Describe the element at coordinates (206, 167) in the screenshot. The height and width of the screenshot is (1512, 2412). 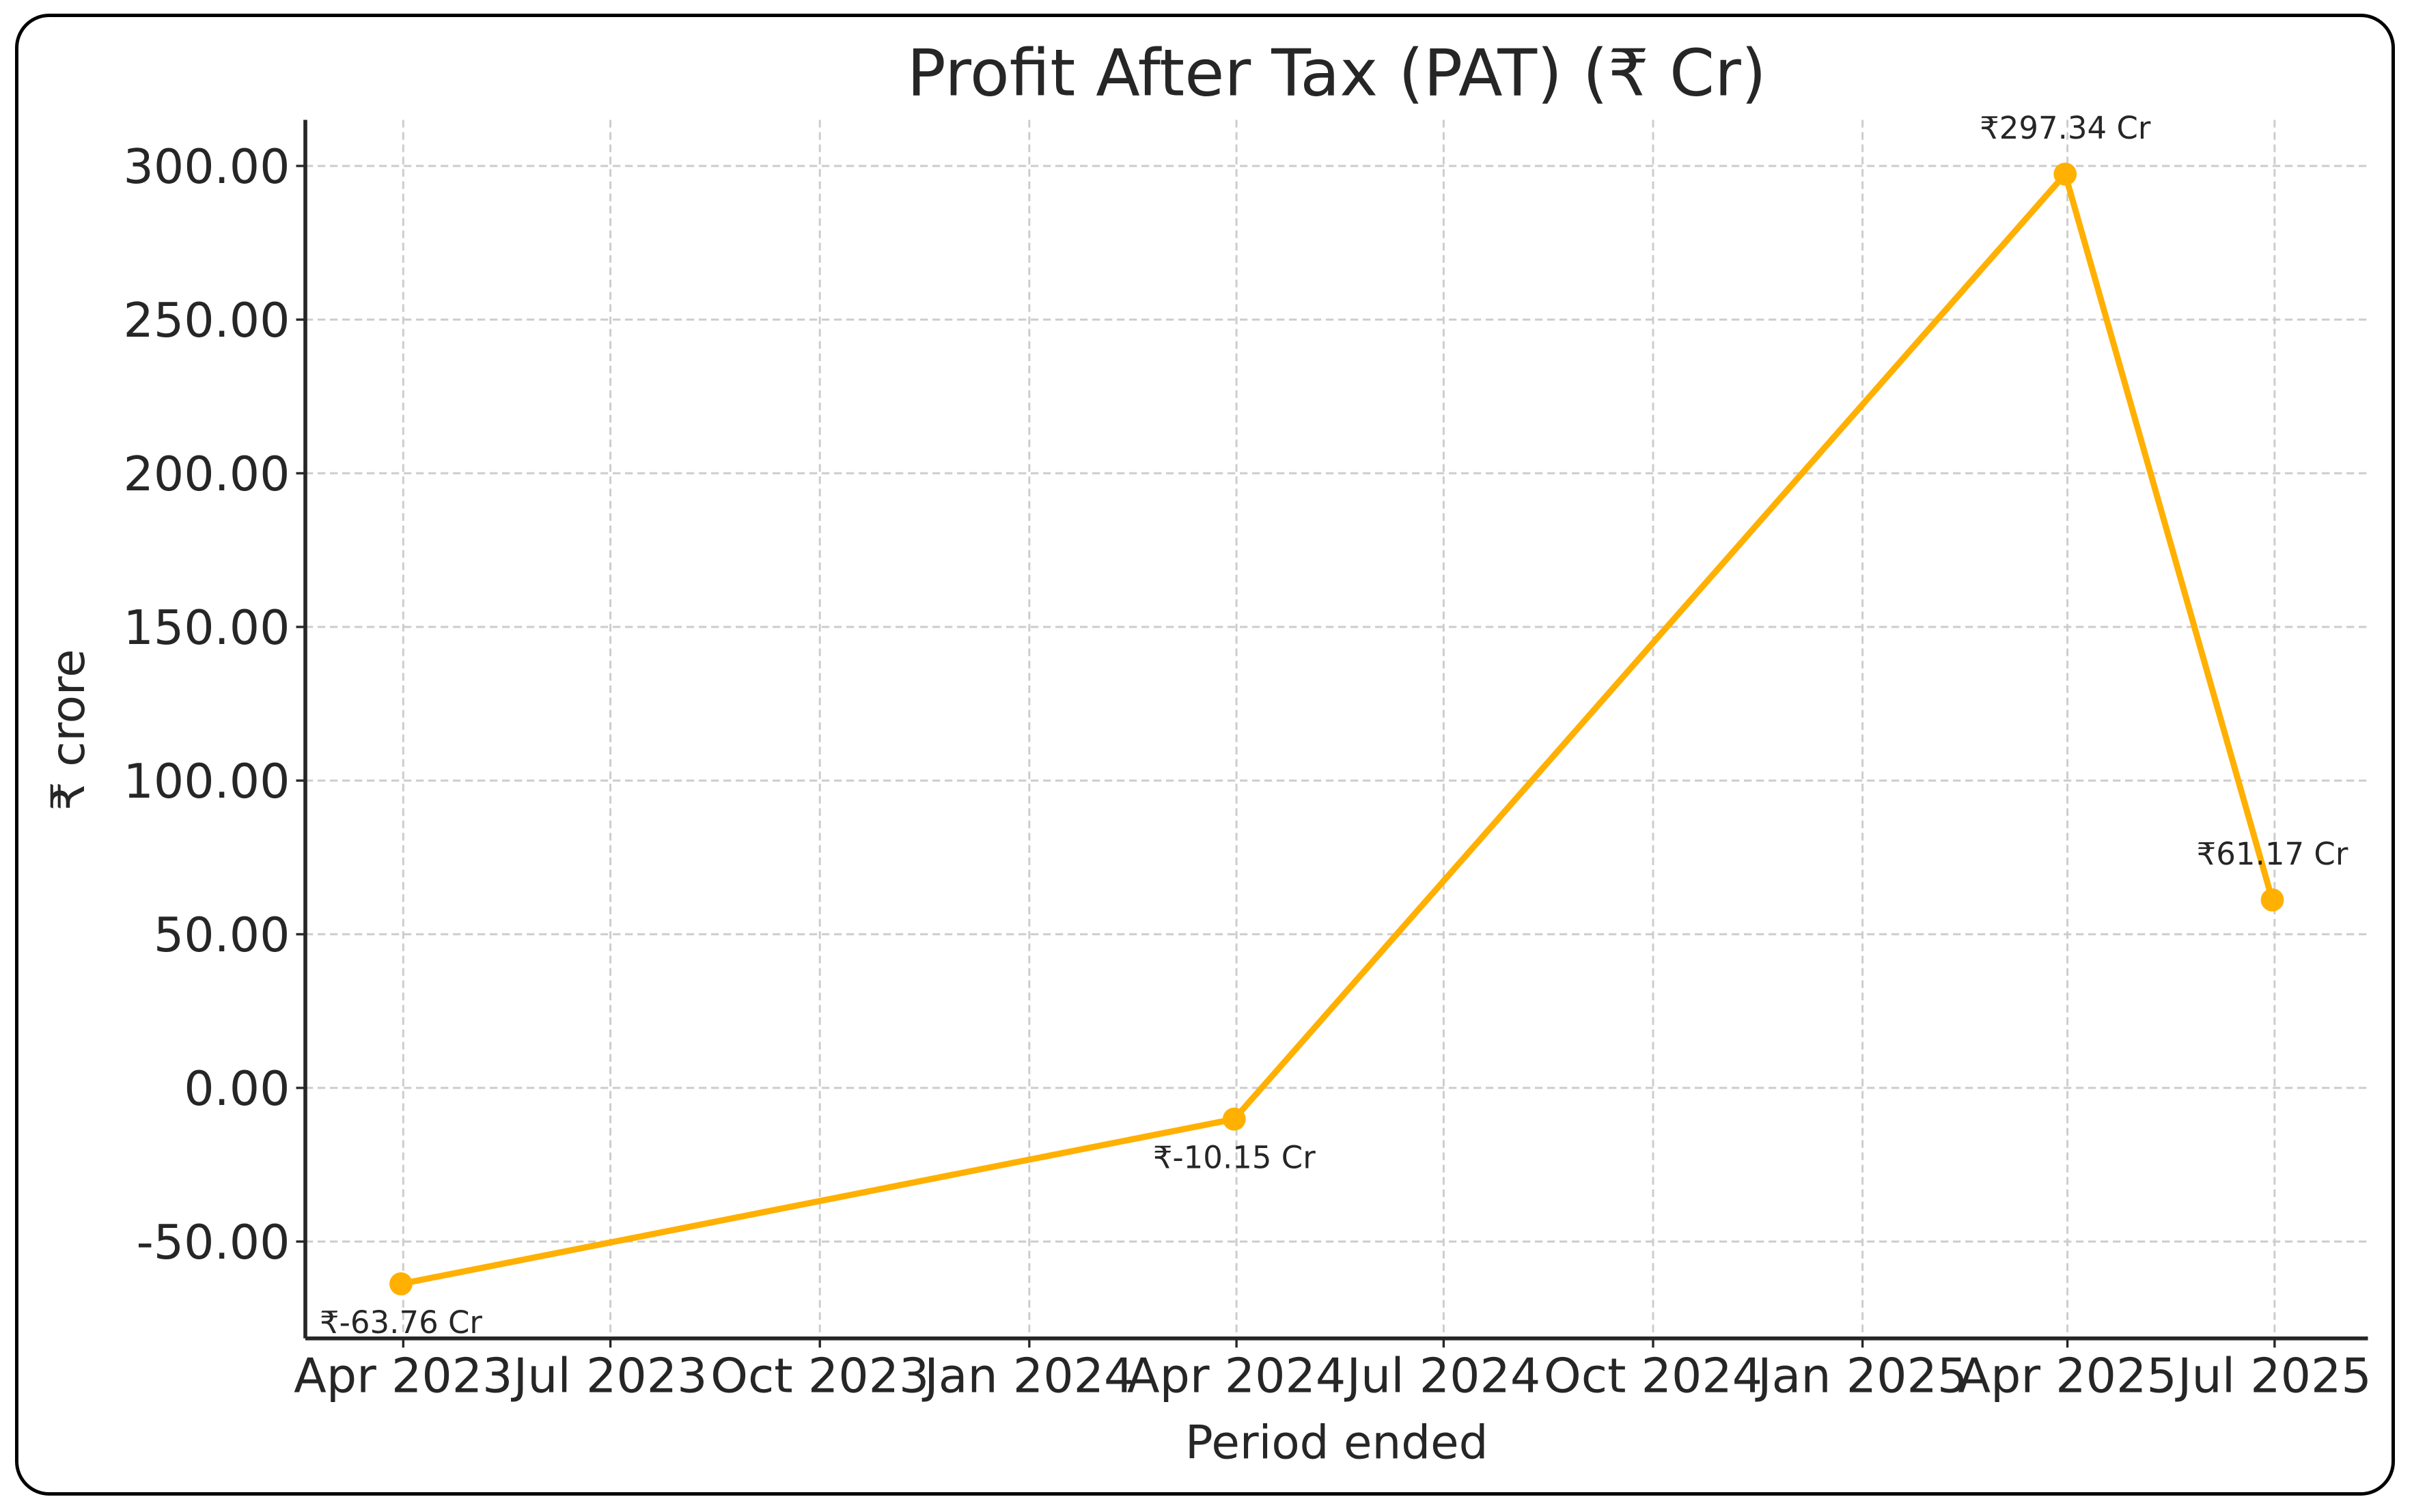
I see `y-tick-label: 300.00` at that location.